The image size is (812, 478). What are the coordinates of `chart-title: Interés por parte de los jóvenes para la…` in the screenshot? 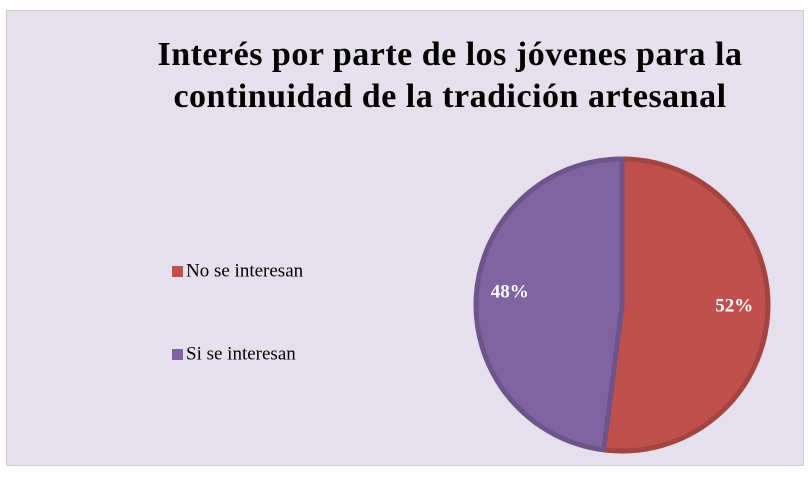 It's located at (450, 75).